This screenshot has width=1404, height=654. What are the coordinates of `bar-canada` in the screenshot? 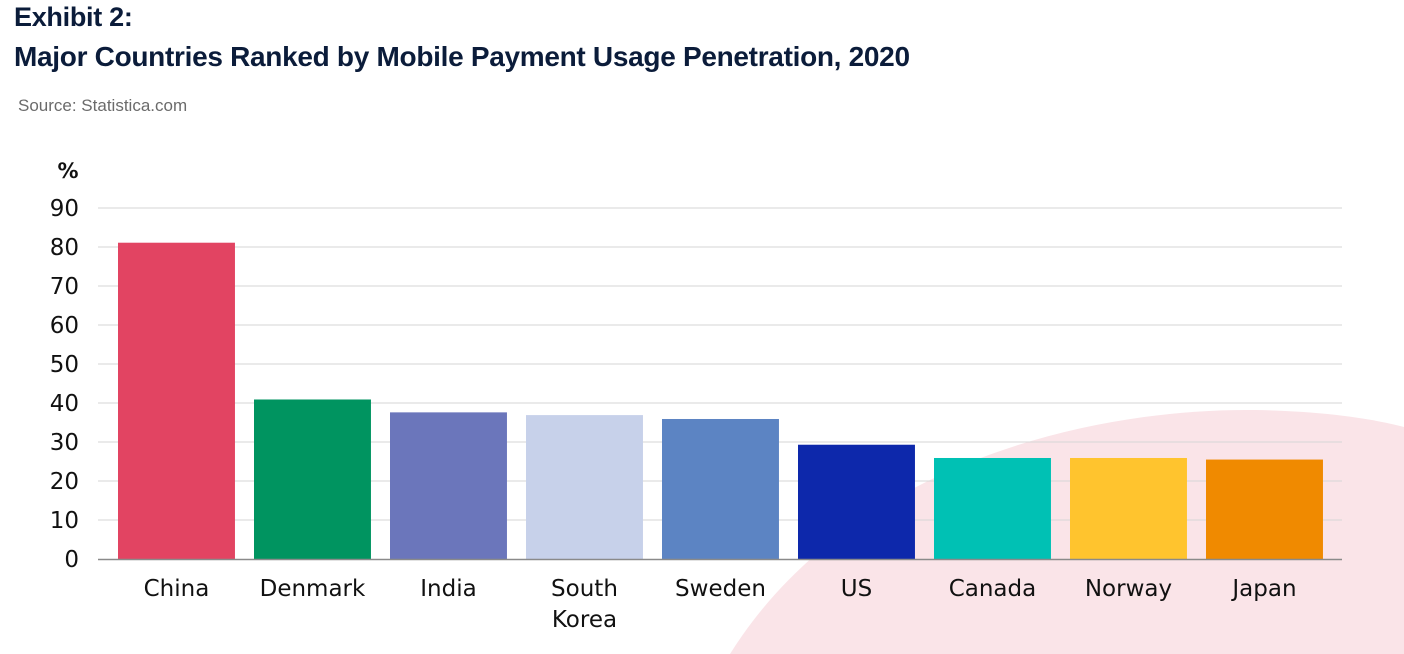 It's located at (992, 508).